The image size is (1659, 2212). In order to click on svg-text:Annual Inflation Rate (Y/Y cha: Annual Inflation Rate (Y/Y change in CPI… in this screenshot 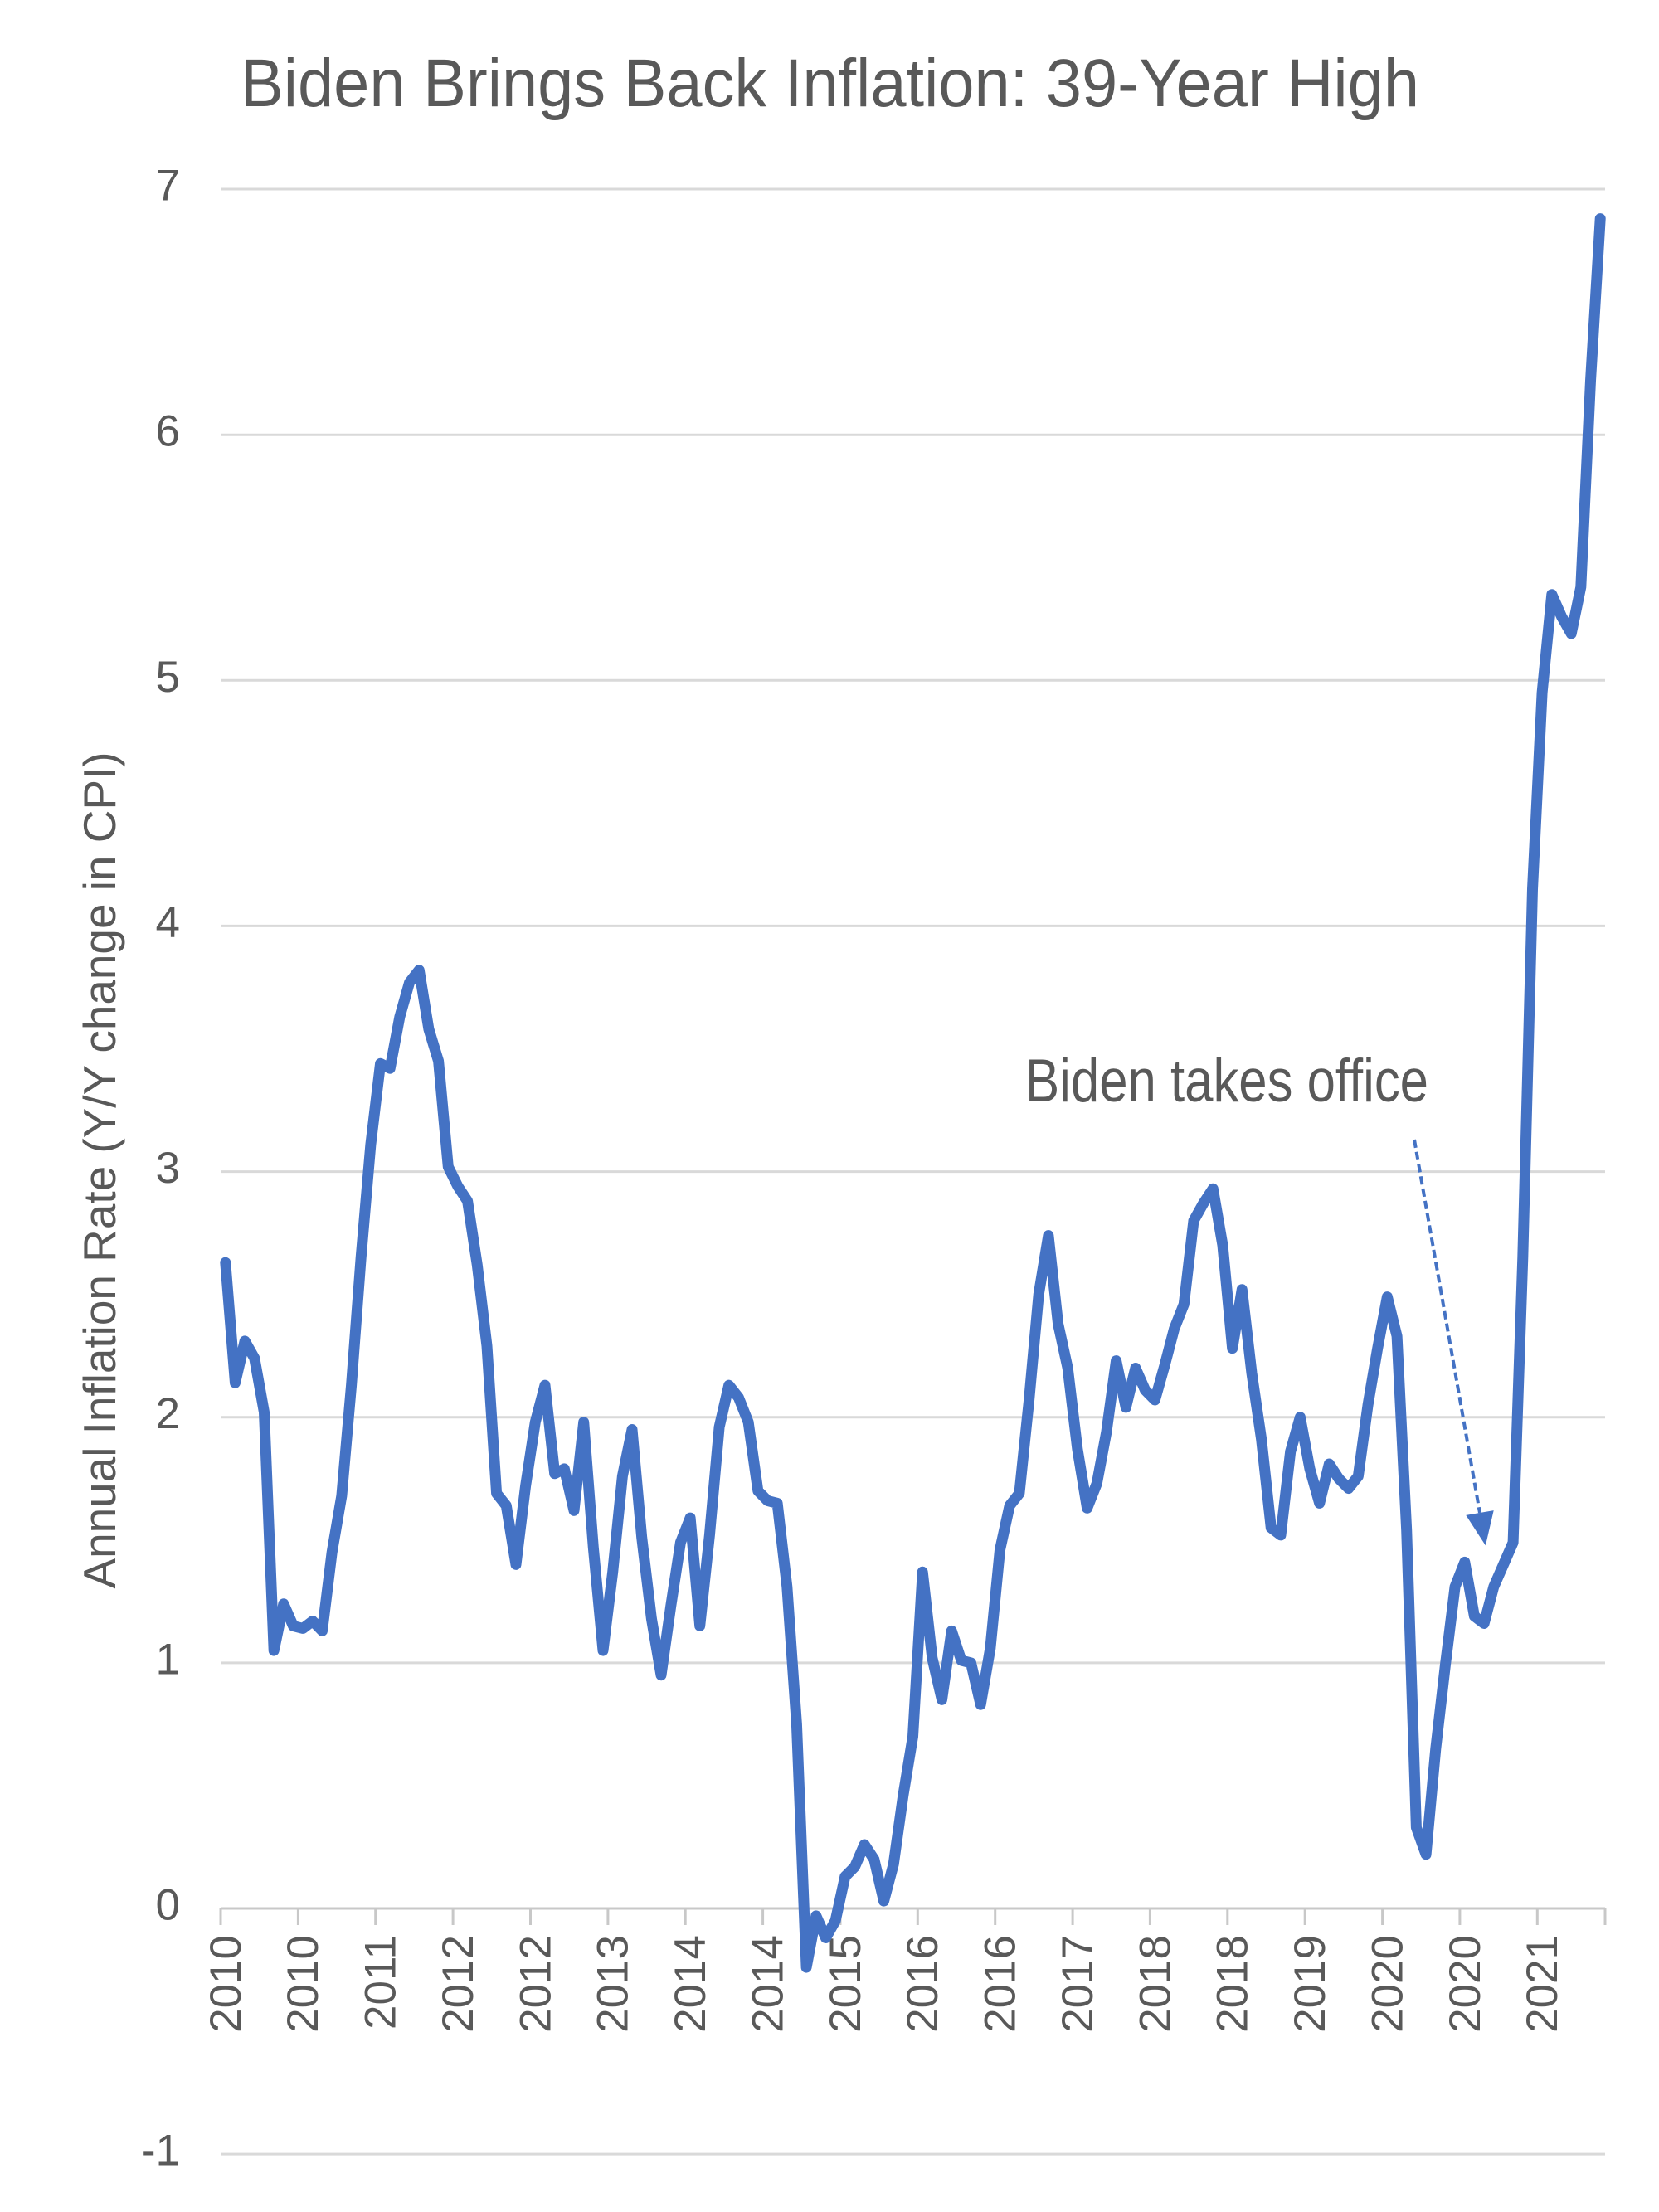, I will do `click(99, 1170)`.